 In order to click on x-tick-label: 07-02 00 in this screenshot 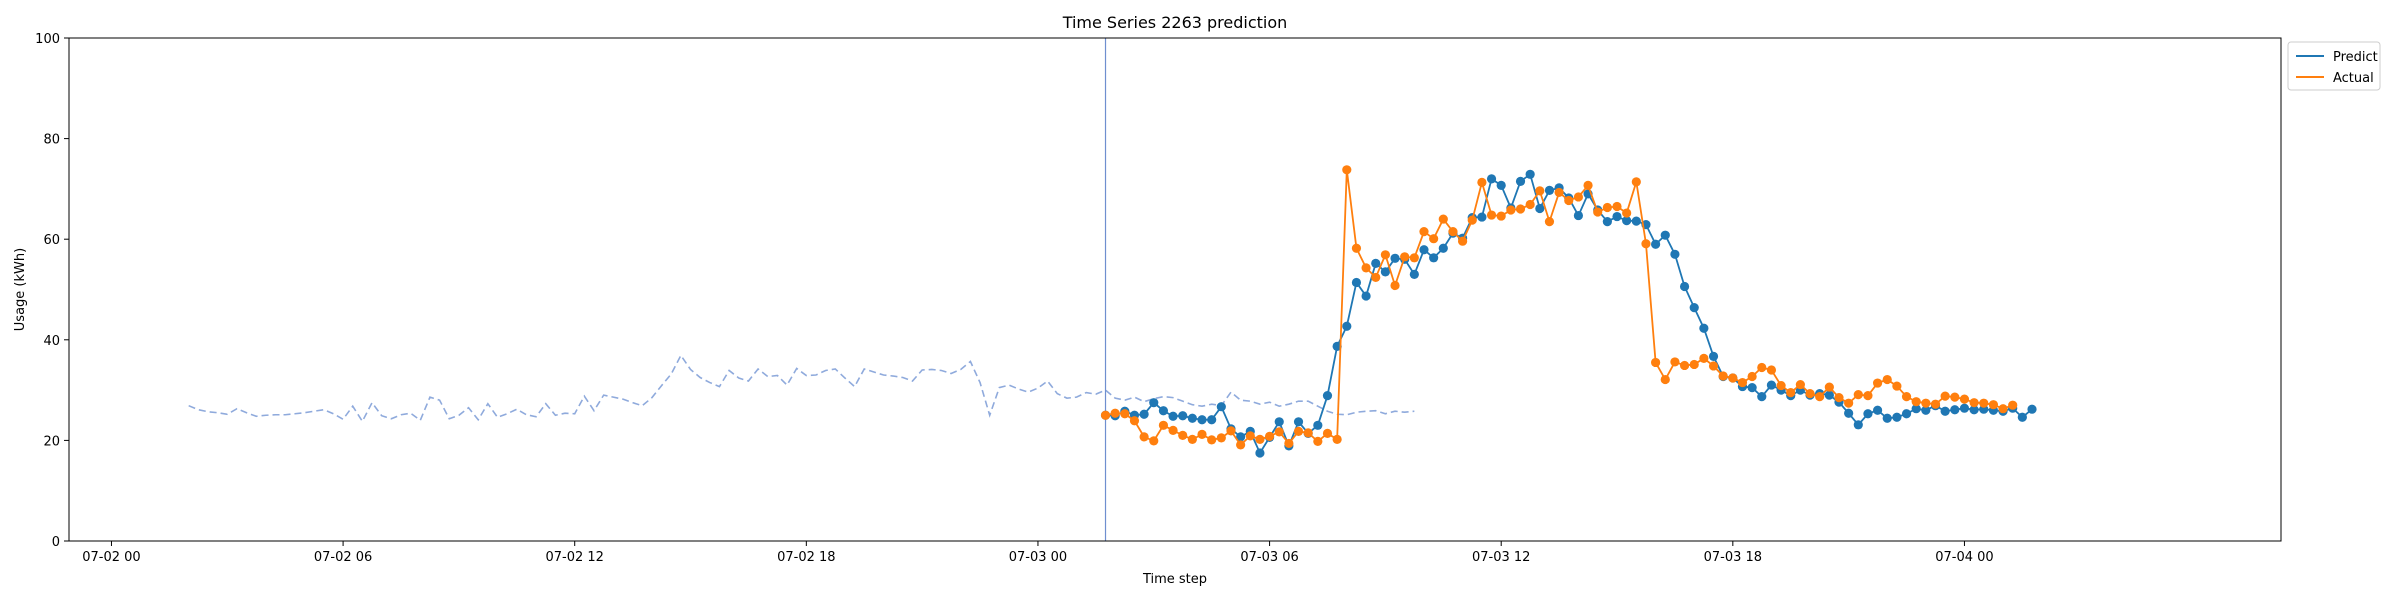, I will do `click(111, 557)`.